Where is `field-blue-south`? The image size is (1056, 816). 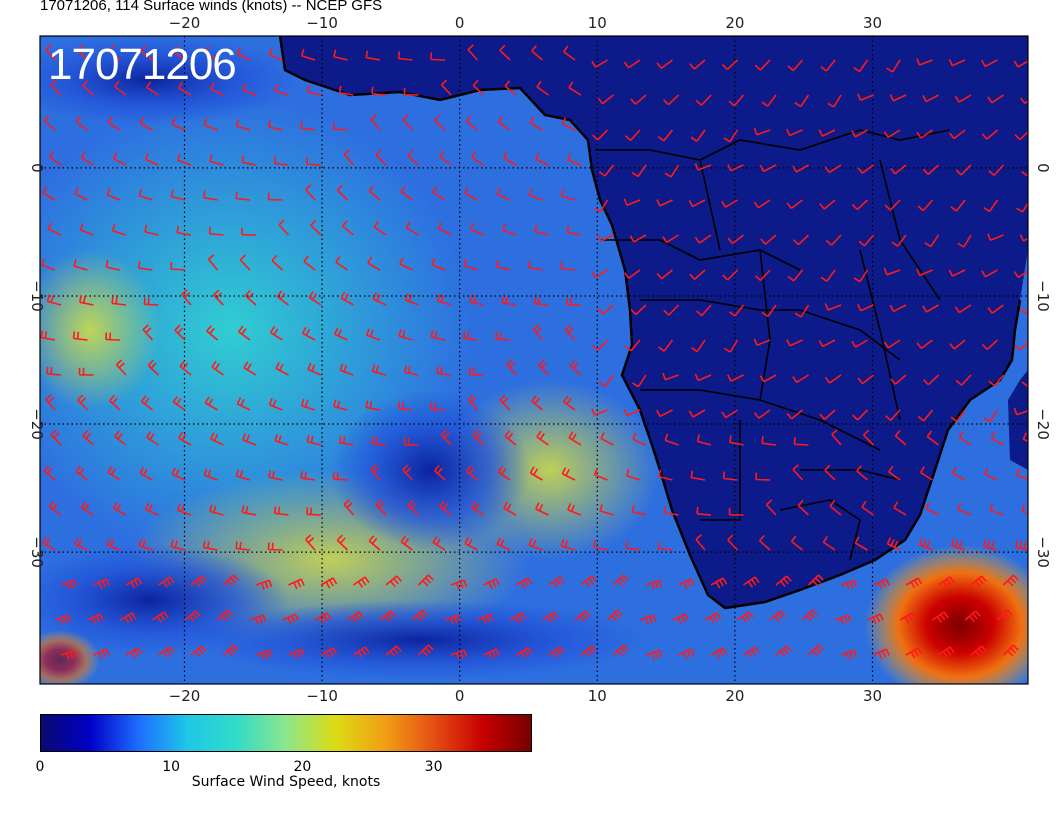
field-blue-south is located at coordinates (420, 640).